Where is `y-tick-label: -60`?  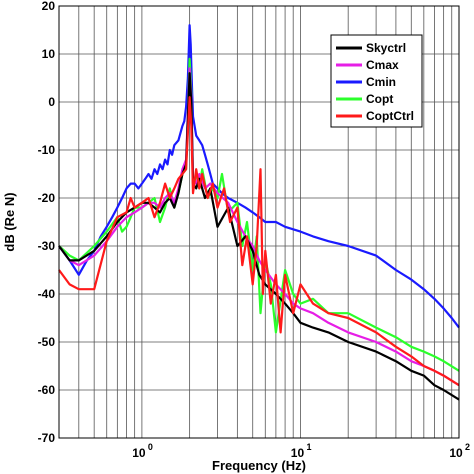 y-tick-label: -60 is located at coordinates (47, 390).